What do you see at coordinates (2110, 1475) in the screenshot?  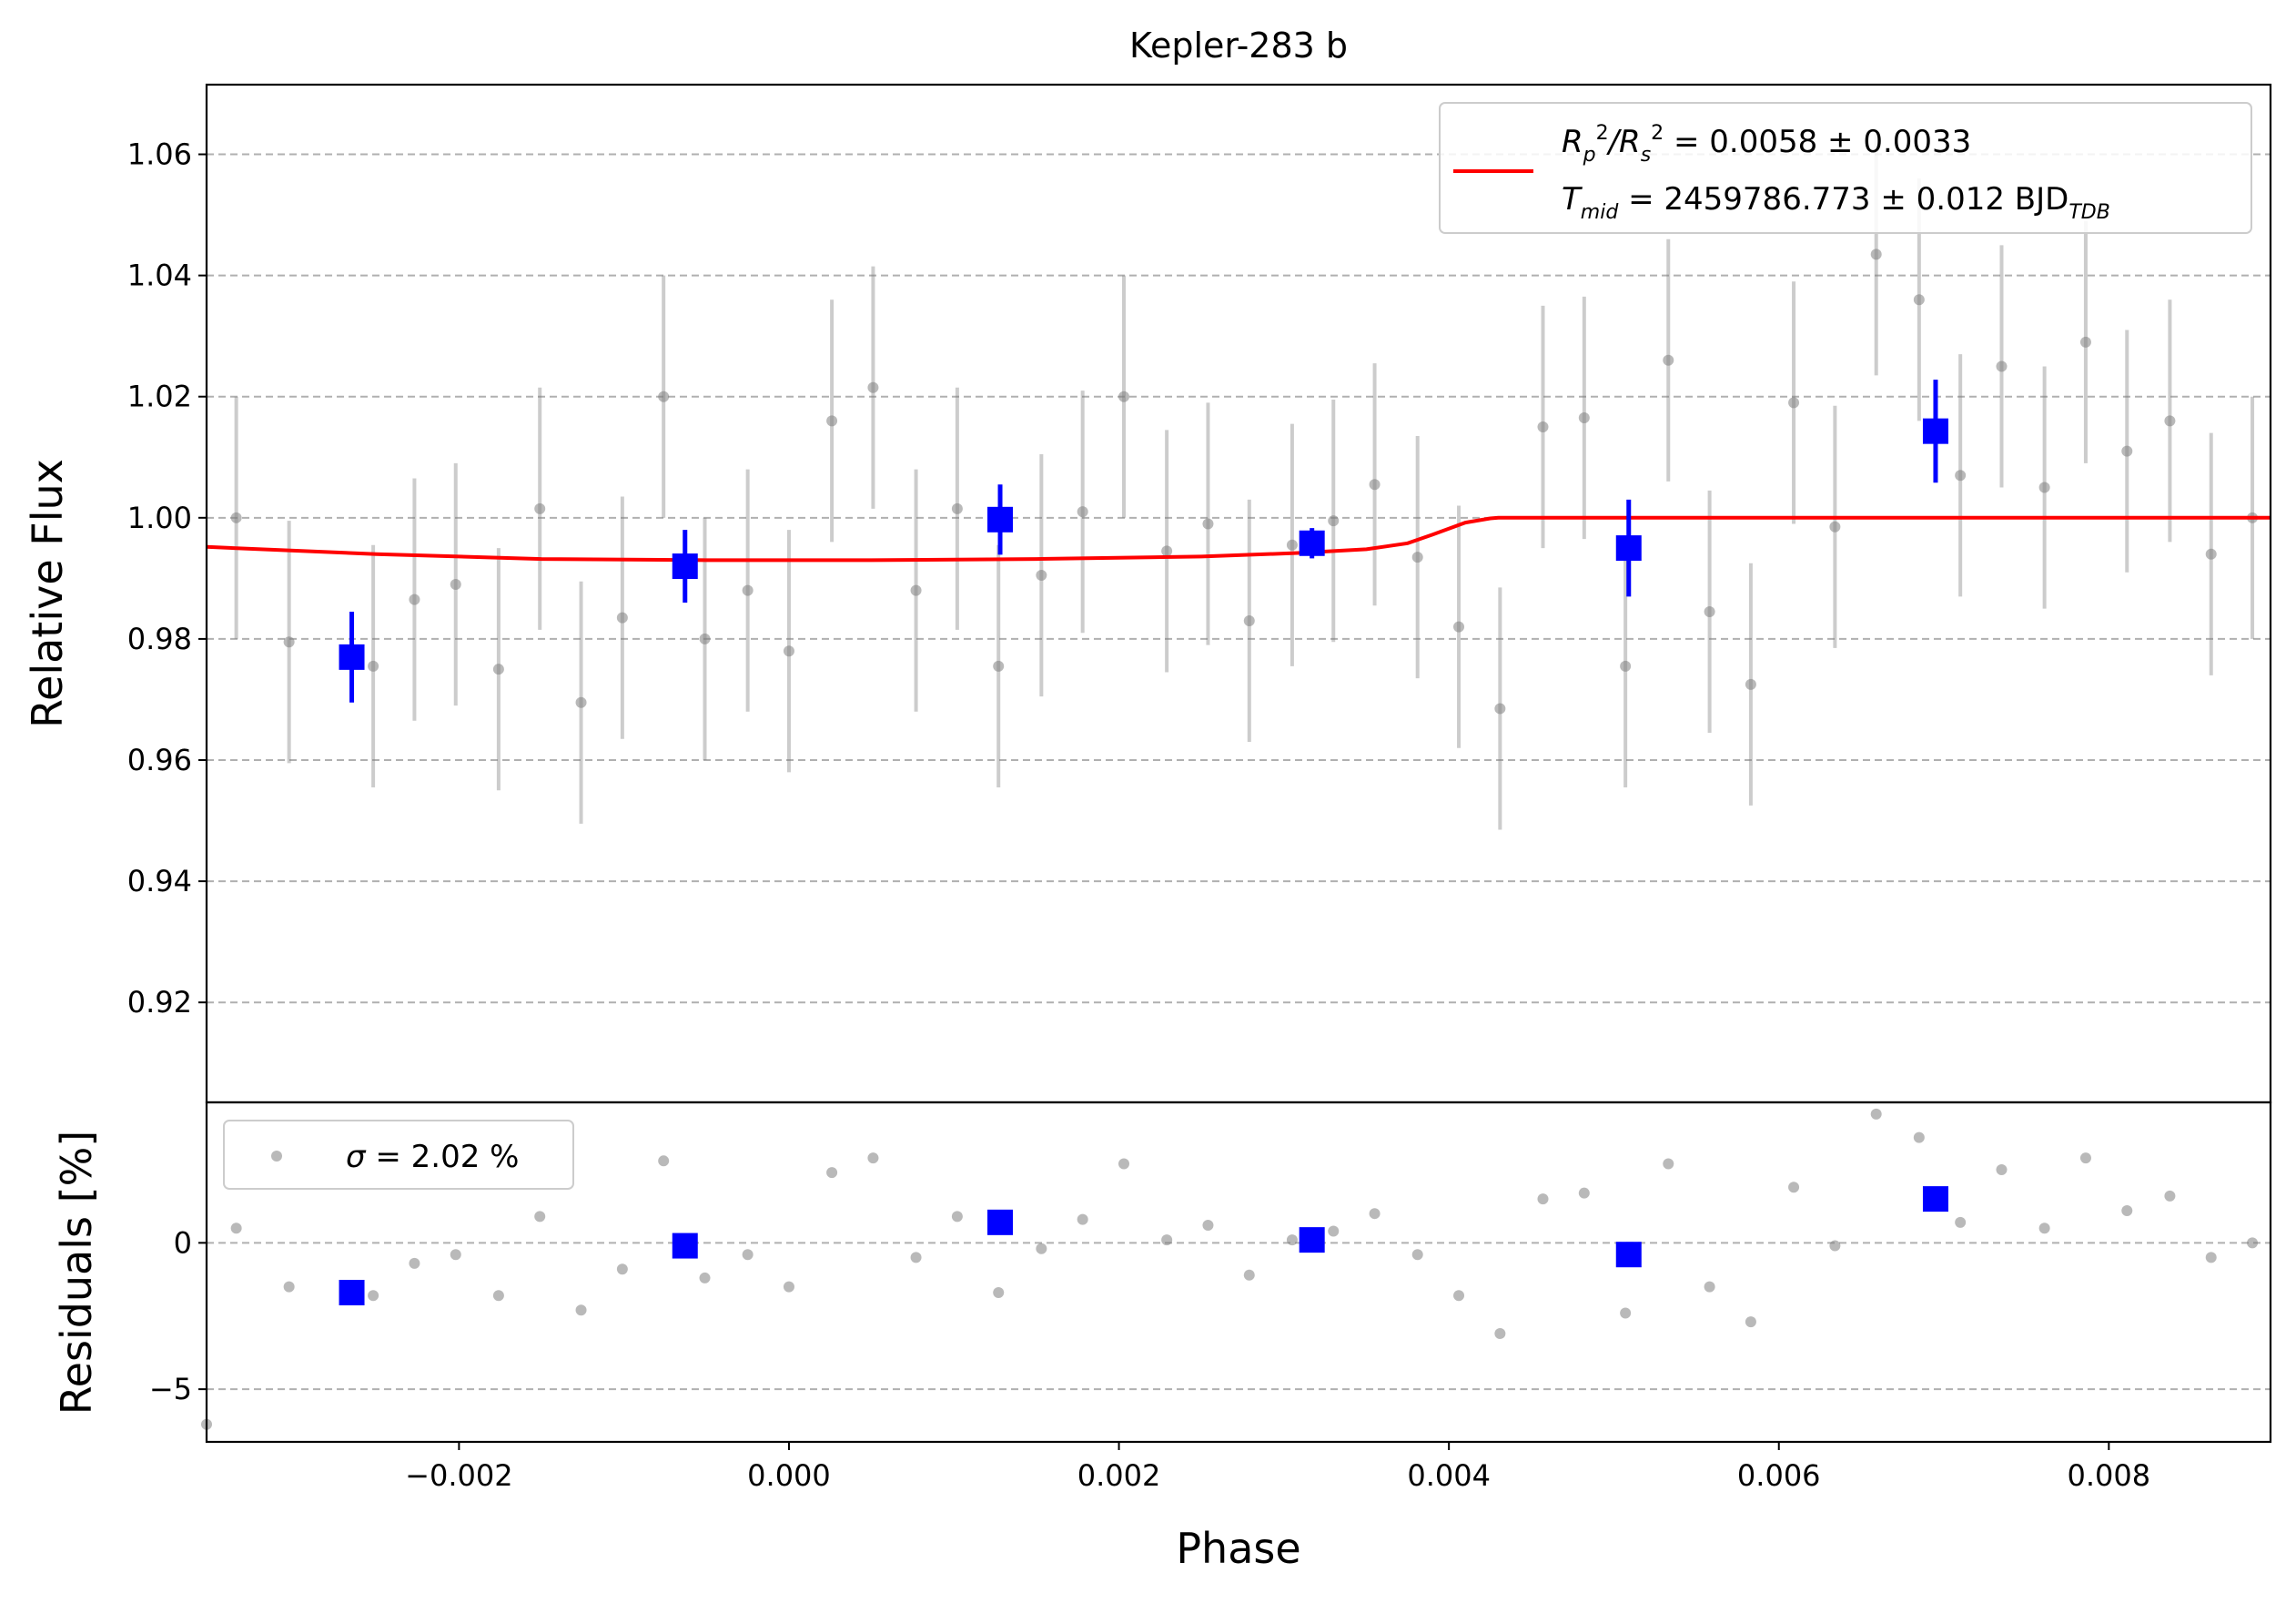 I see `phase-x-tick-label: 0.008` at bounding box center [2110, 1475].